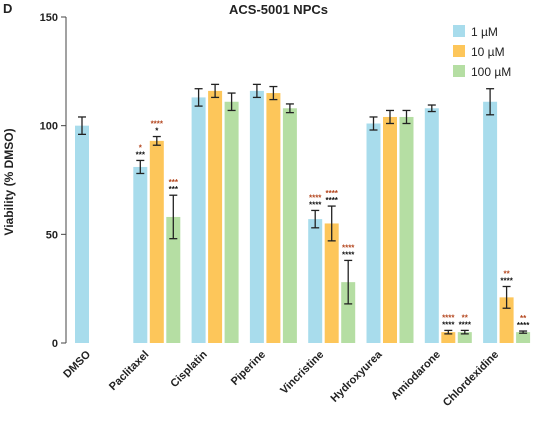 The width and height of the screenshot is (557, 426). Describe the element at coordinates (416, 376) in the screenshot. I see `x-category-label: Amiodarone` at that location.